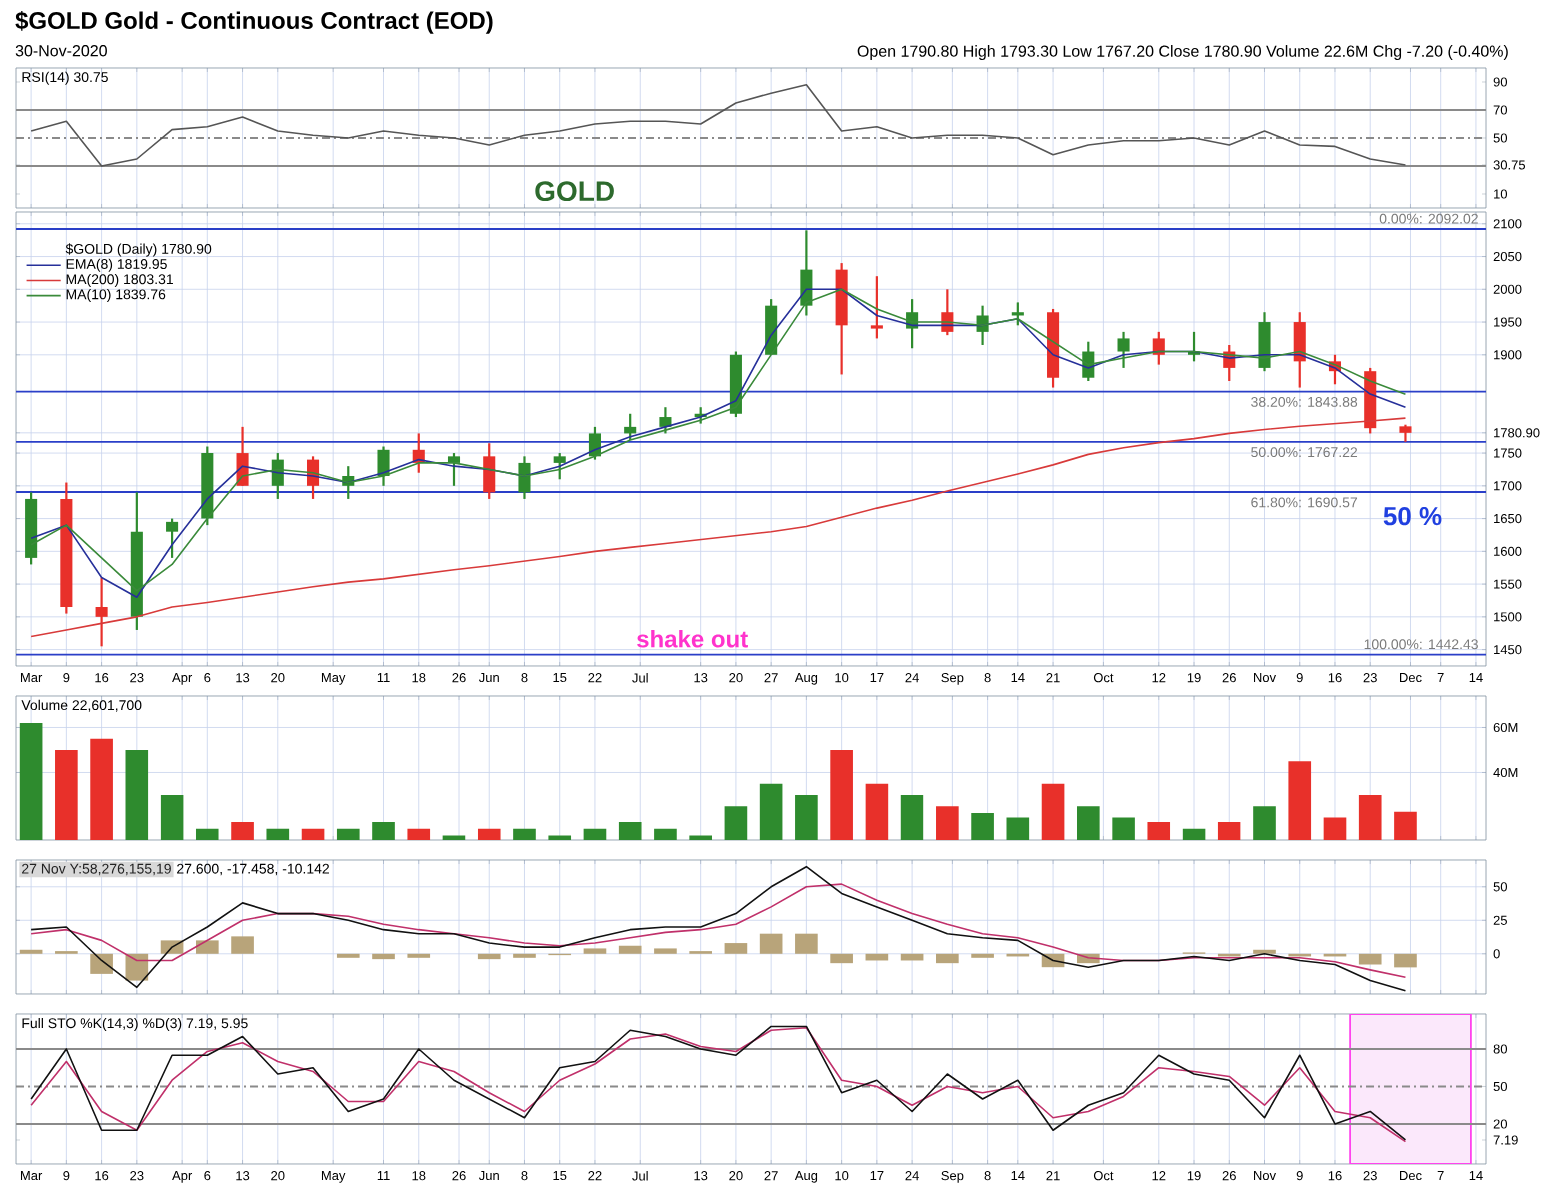 Image resolution: width=1556 pixels, height=1186 pixels. I want to click on annotation: GOLD, so click(574, 191).